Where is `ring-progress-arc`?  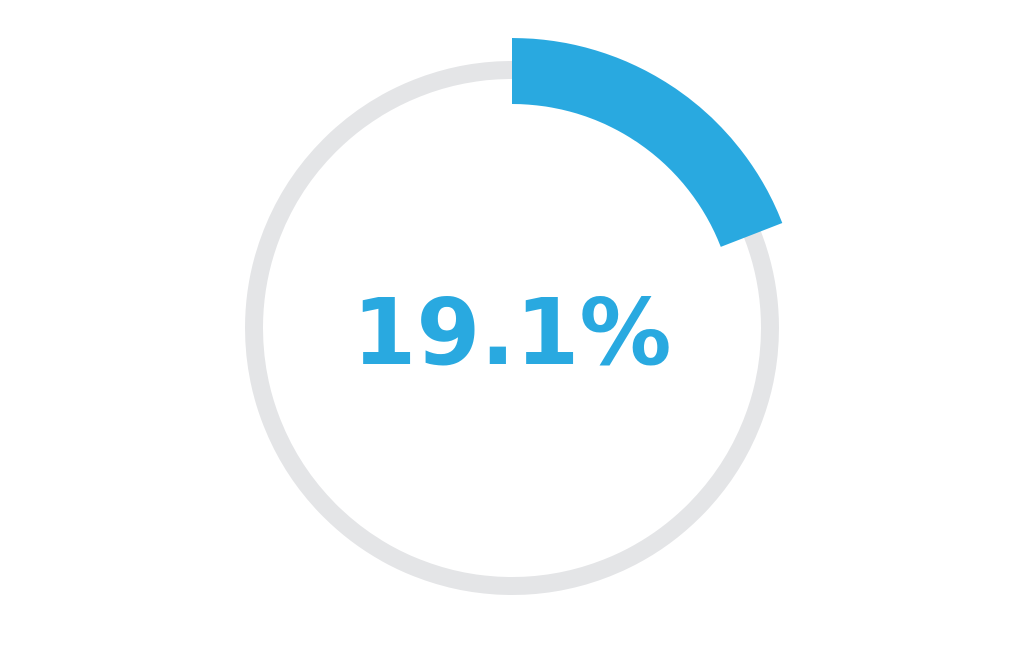
ring-progress-arc is located at coordinates (647, 143).